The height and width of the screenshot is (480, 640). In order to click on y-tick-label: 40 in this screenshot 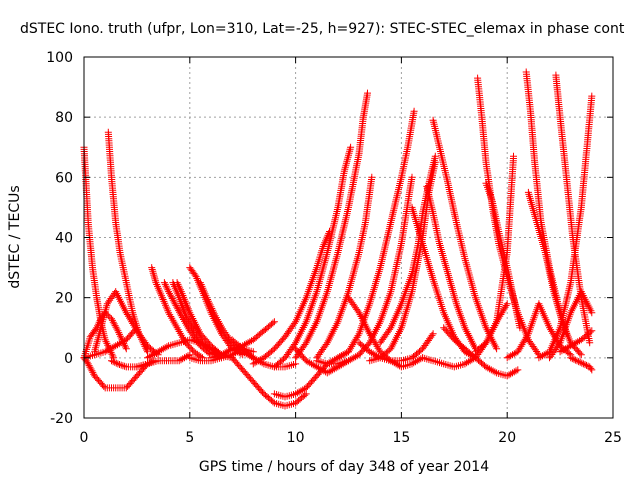, I will do `click(64, 239)`.